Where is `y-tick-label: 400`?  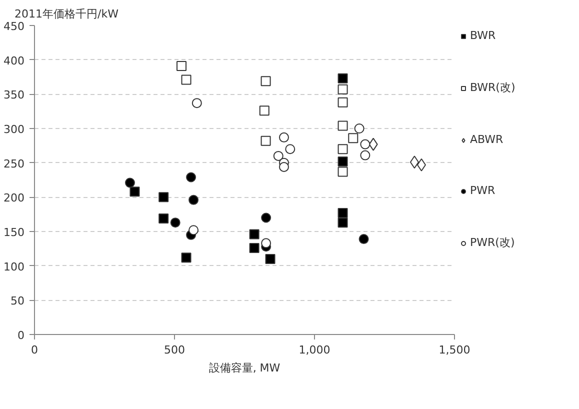
y-tick-label: 400 is located at coordinates (14, 61).